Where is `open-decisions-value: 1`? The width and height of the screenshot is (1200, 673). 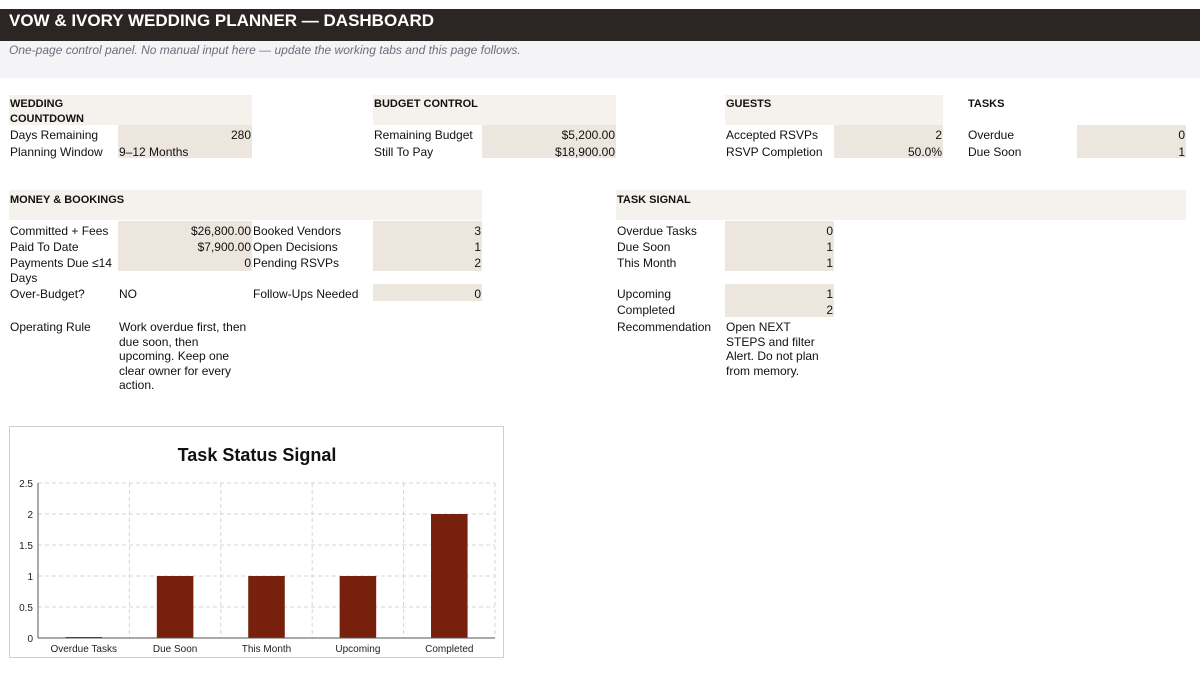 open-decisions-value: 1 is located at coordinates (477, 247).